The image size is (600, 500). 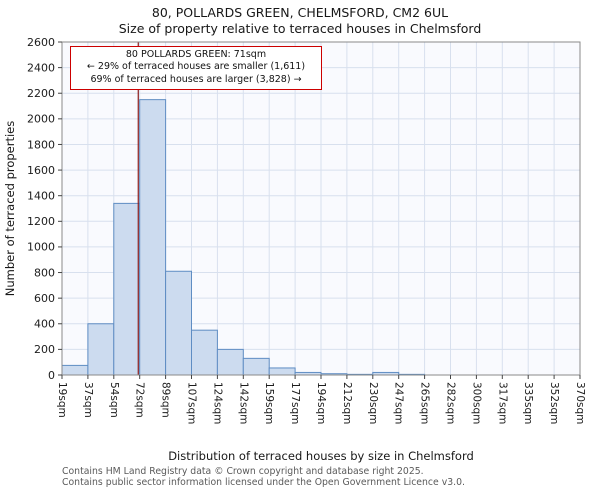 What do you see at coordinates (451, 403) in the screenshot?
I see `x-tick-label: 282sqm` at bounding box center [451, 403].